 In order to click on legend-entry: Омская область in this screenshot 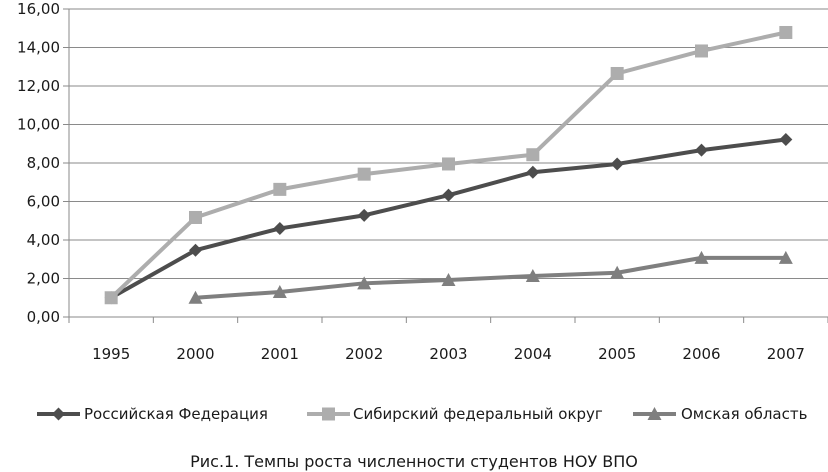, I will do `click(720, 414)`.